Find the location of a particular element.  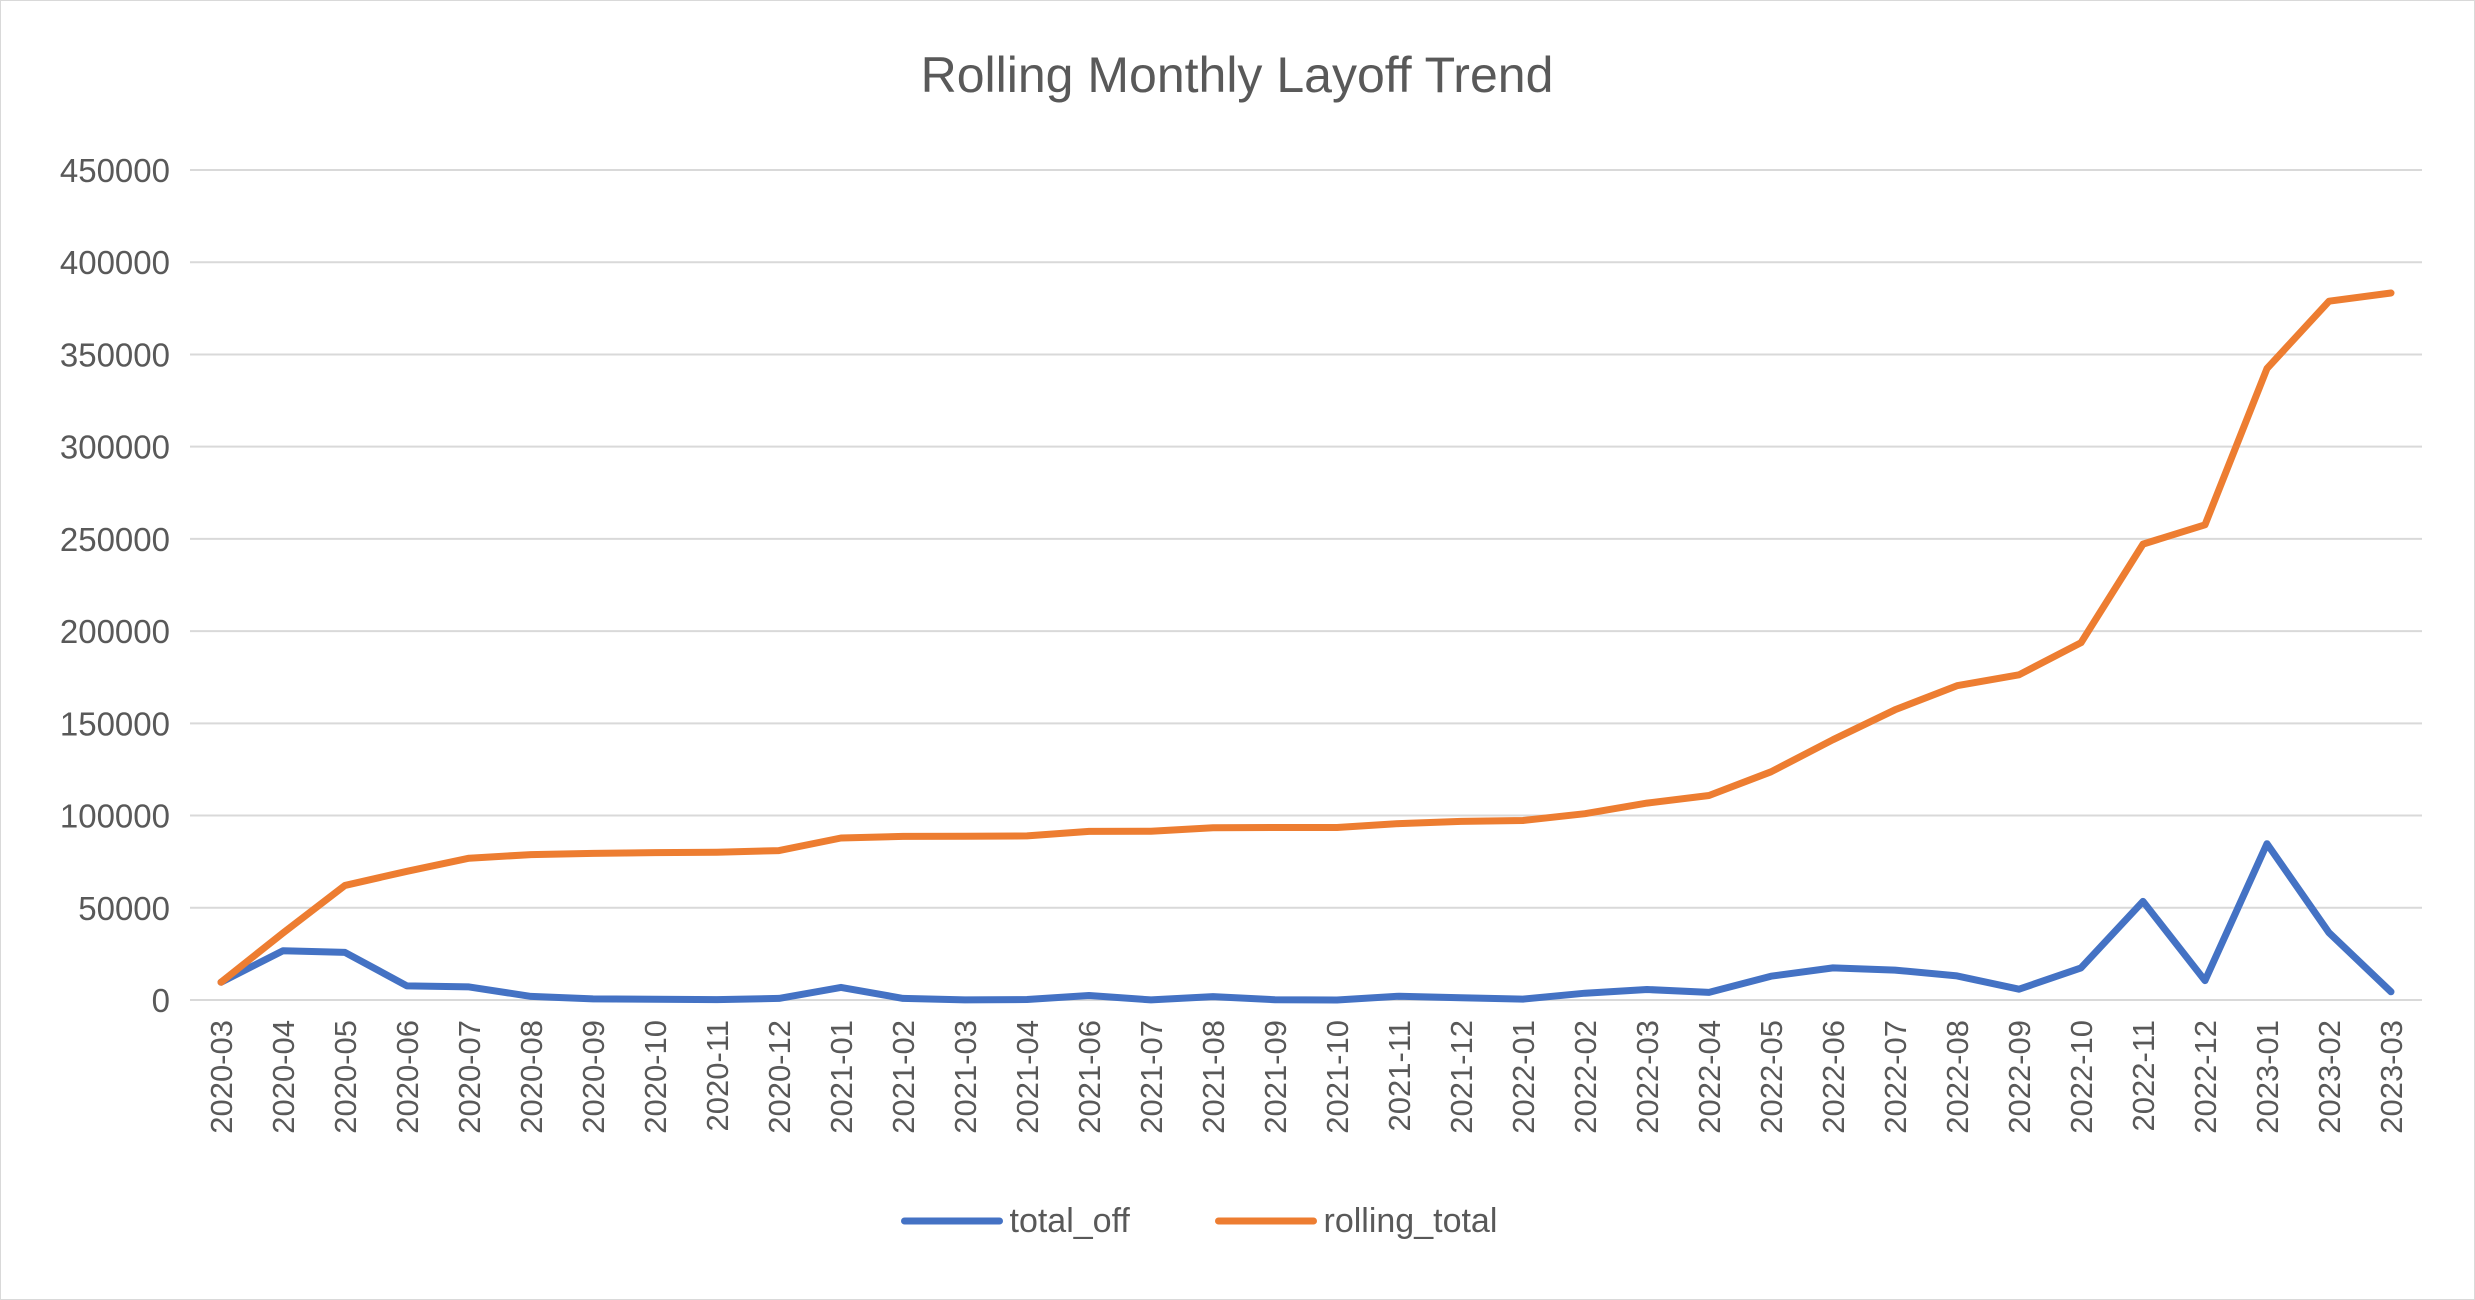

x-tick-label: 2021-12 is located at coordinates (1461, 1077).